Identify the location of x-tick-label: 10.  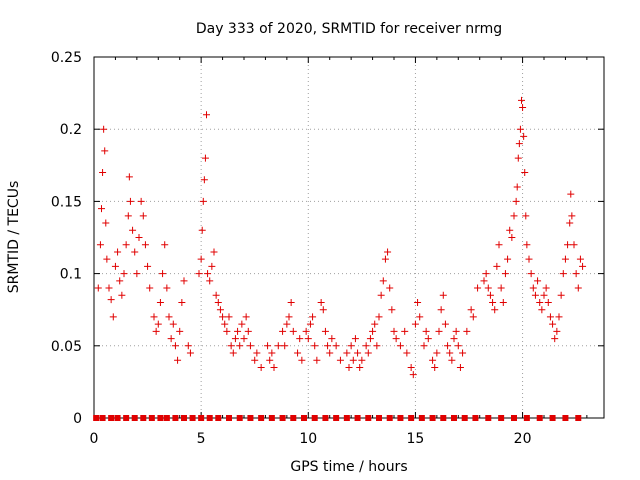
(308, 439).